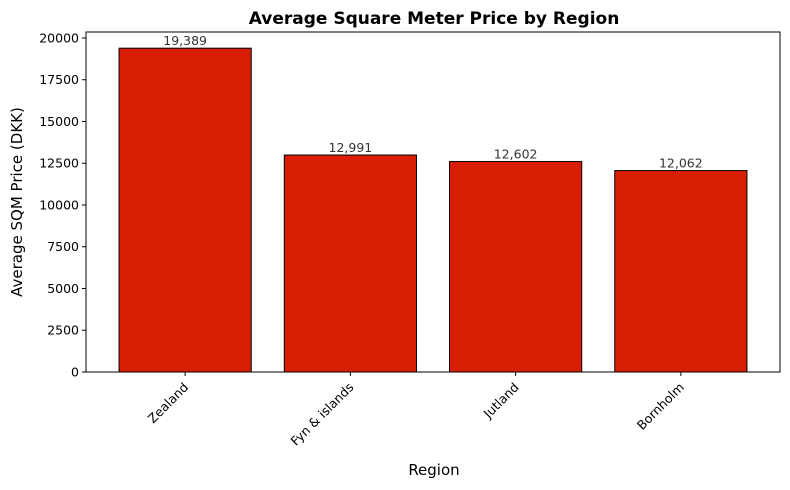 This screenshot has height=490, width=790. Describe the element at coordinates (434, 19) in the screenshot. I see `chart-title: Average Square Meter Price by Region` at that location.